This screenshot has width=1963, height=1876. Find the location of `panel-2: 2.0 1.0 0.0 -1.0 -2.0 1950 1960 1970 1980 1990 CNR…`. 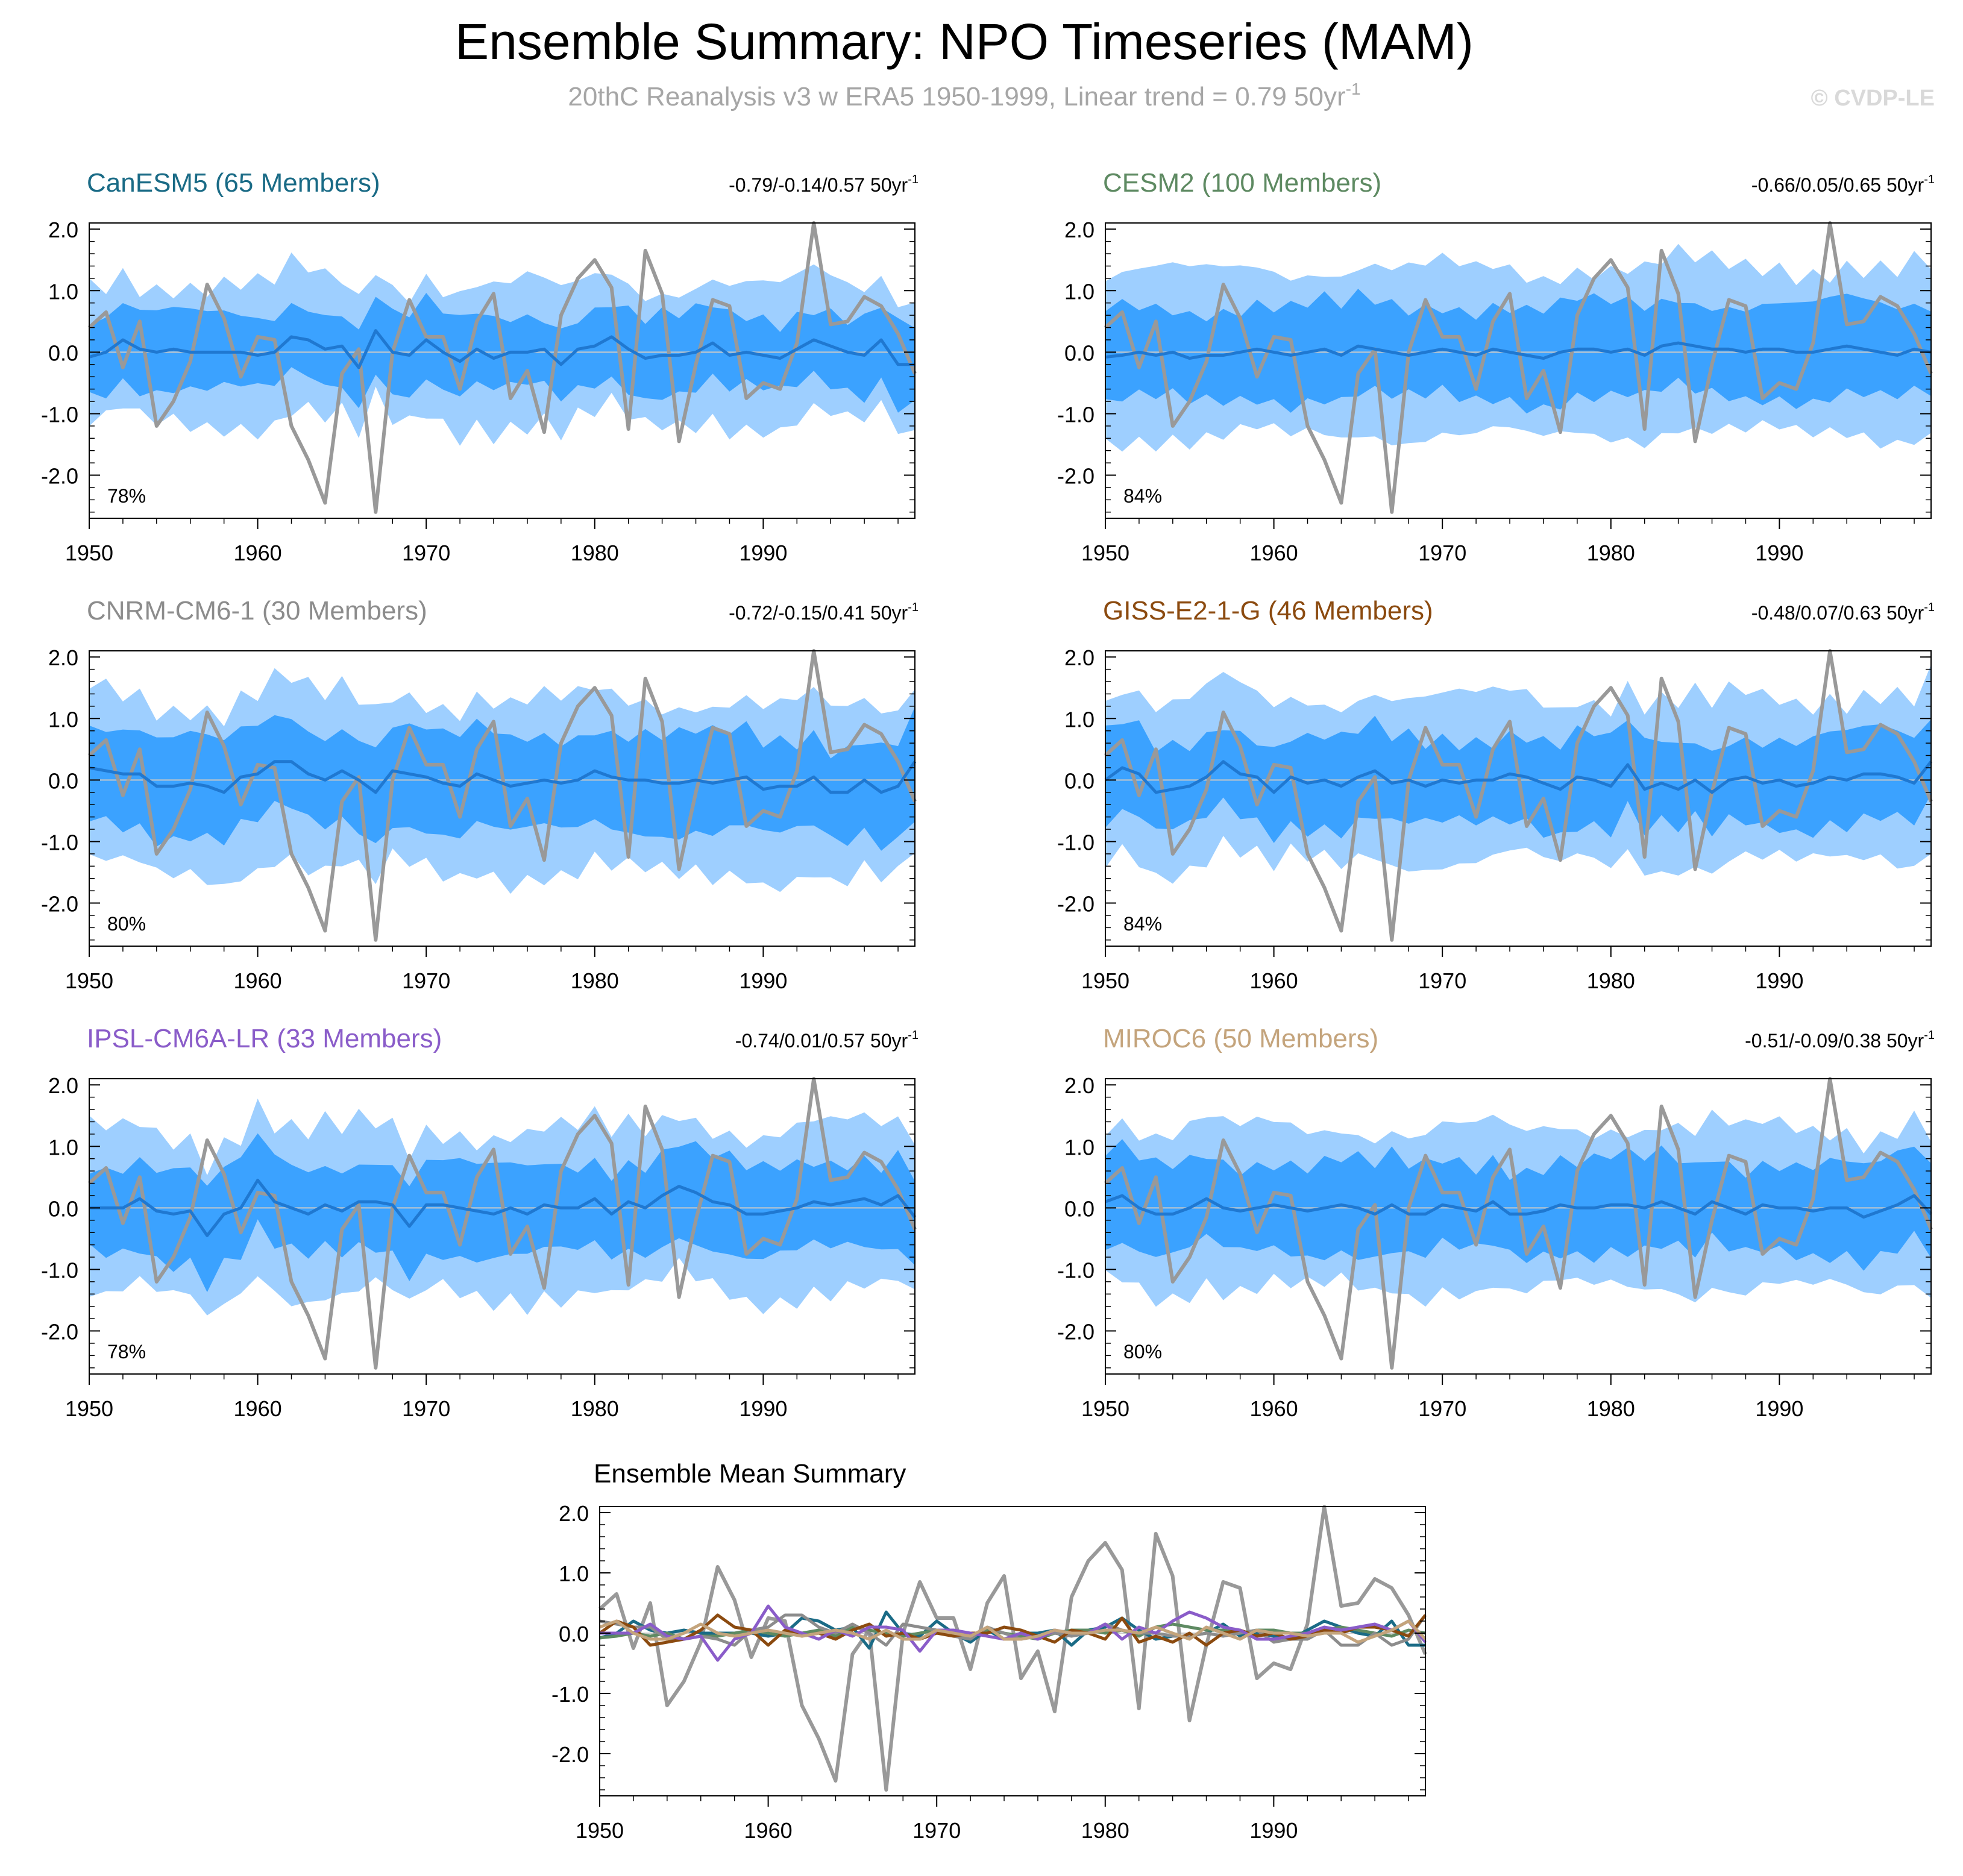

panel-2: 2.0 1.0 0.0 -1.0 -2.0 1950 1960 1970 1980 1990 CNR… is located at coordinates (480, 794).